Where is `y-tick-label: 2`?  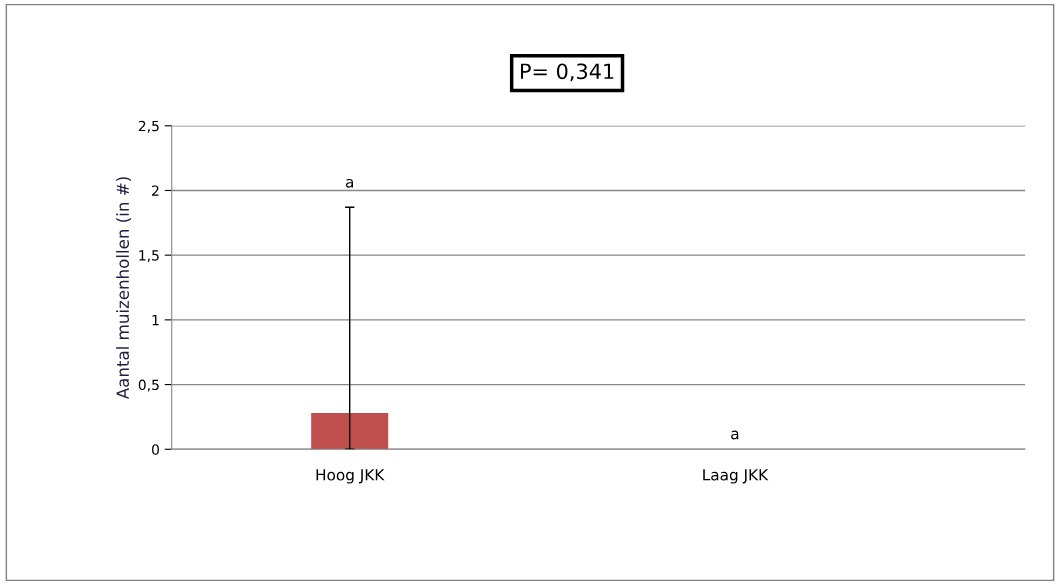
y-tick-label: 2 is located at coordinates (155, 190).